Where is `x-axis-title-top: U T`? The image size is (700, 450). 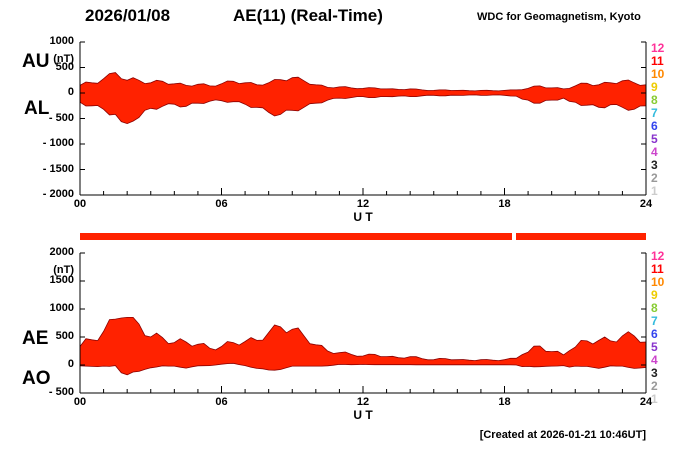 x-axis-title-top: U T is located at coordinates (363, 217).